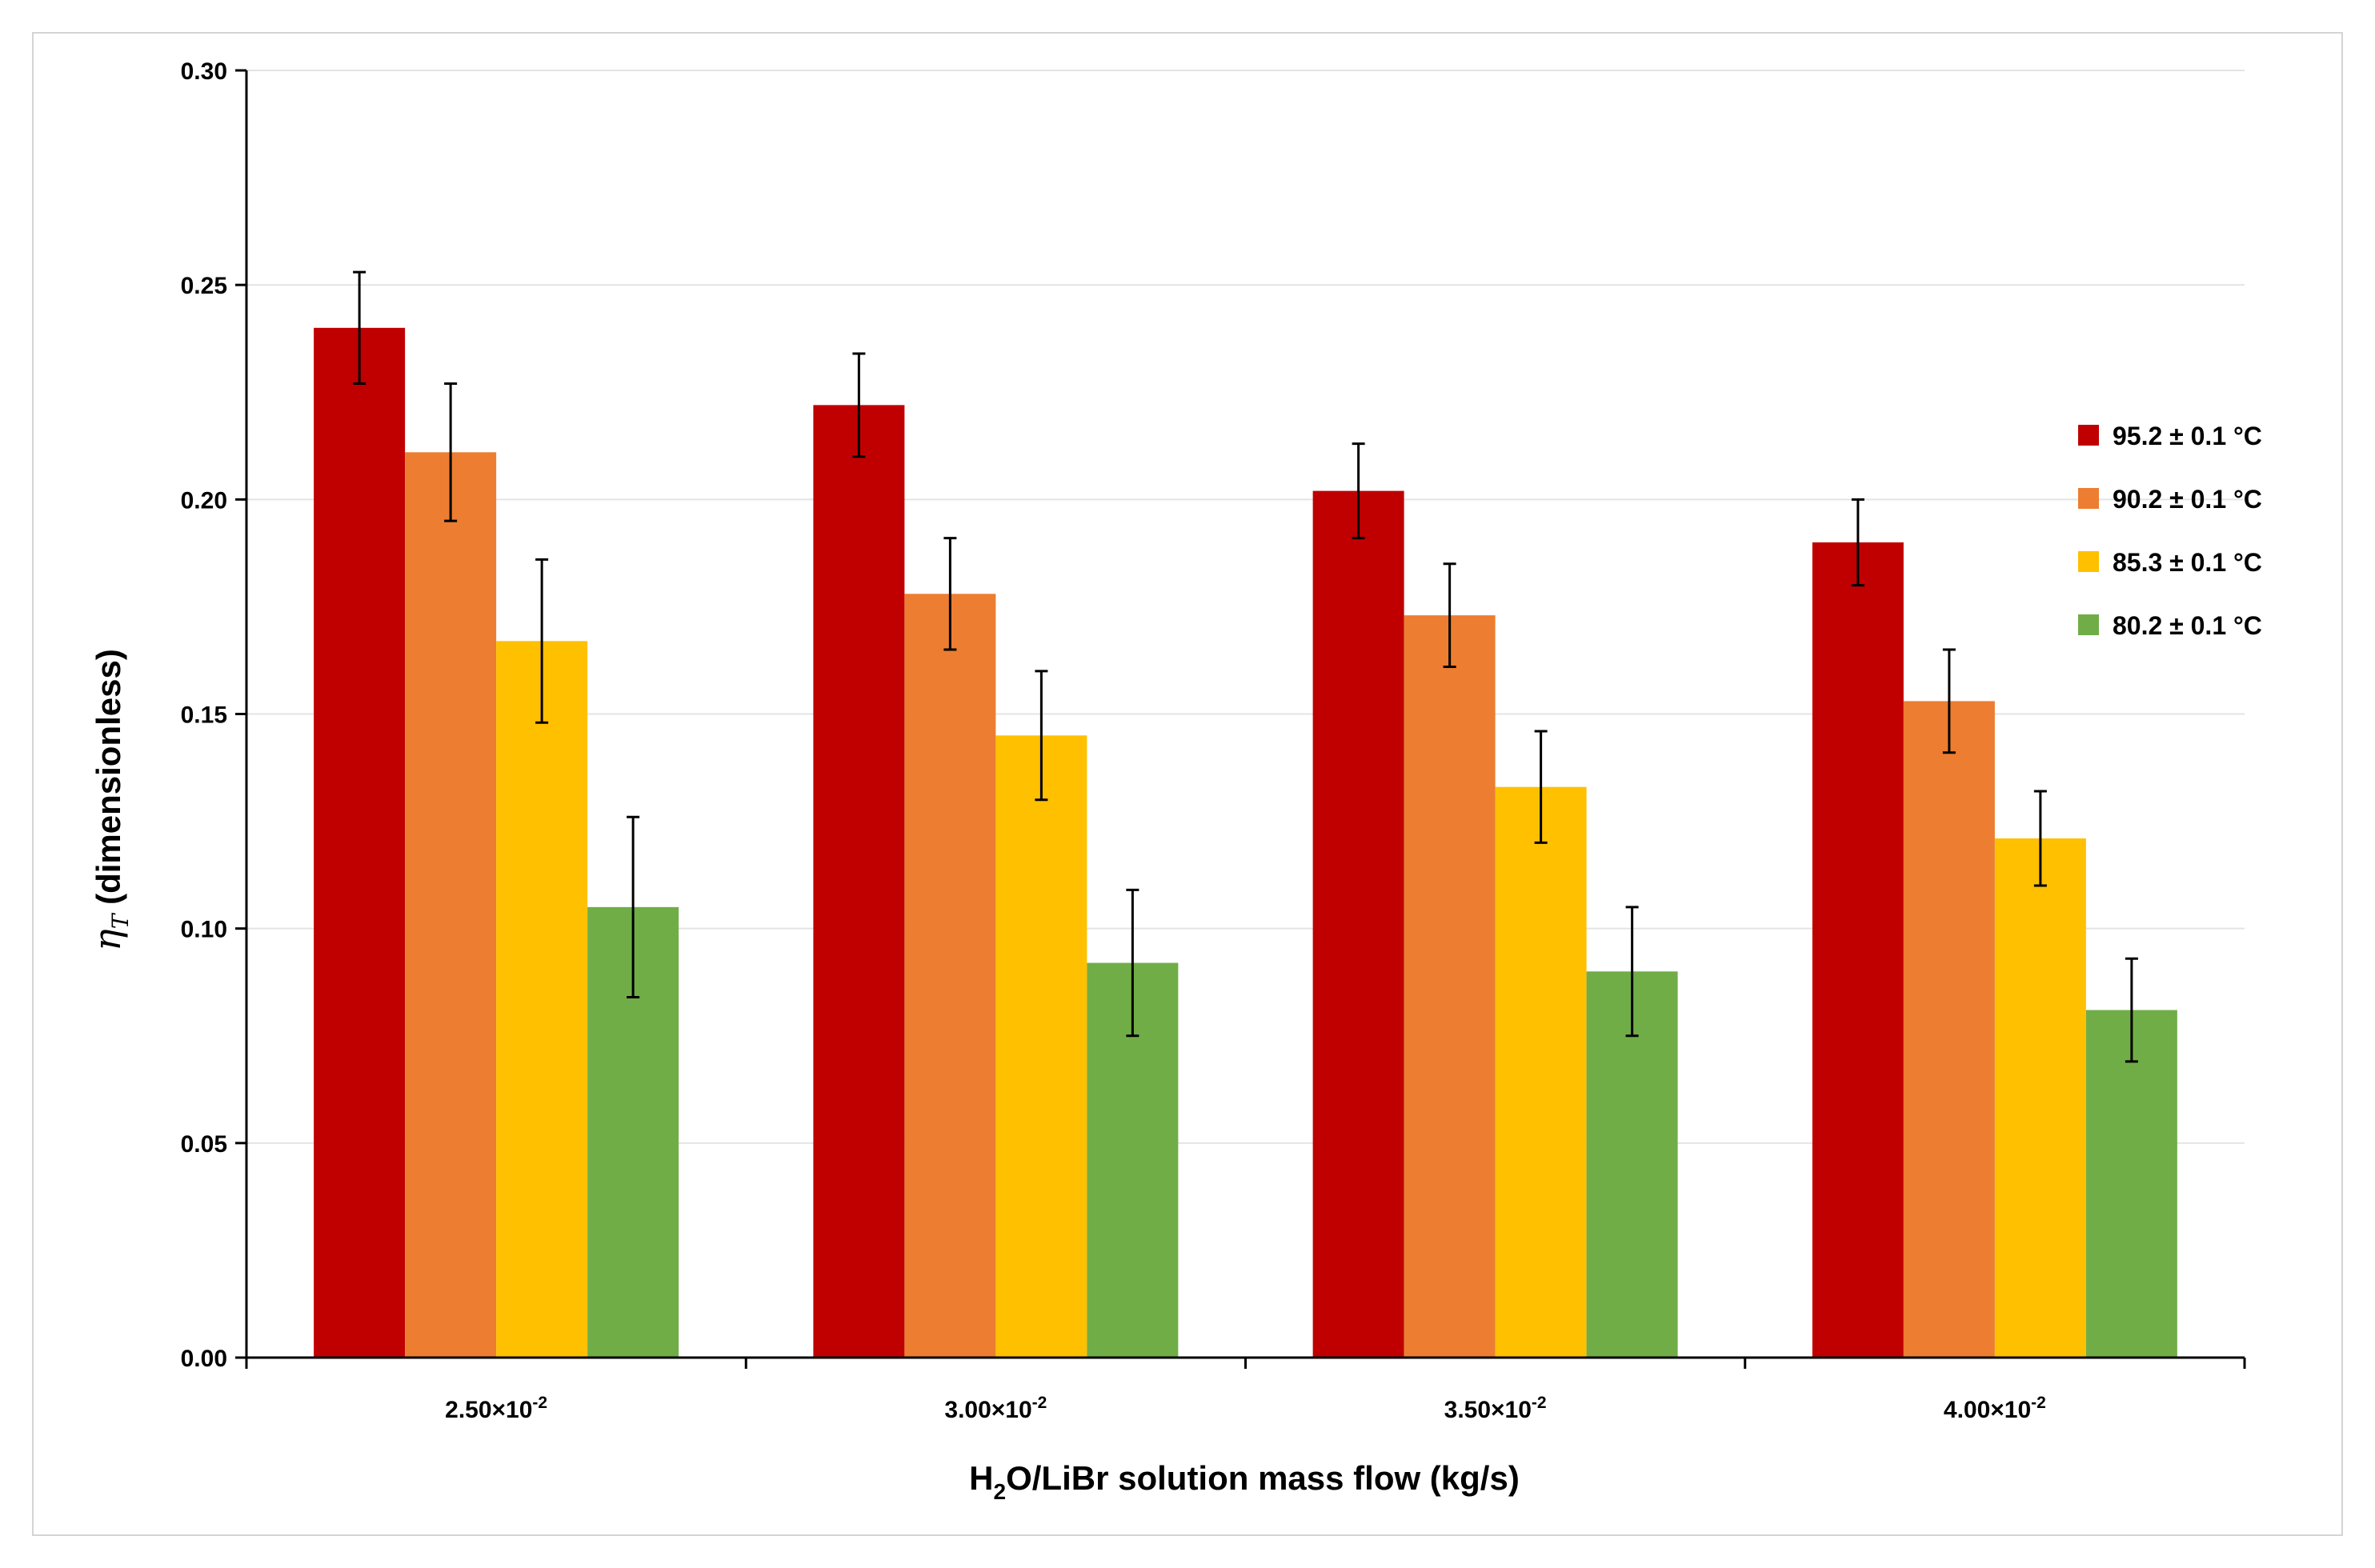 The height and width of the screenshot is (1568, 2375). What do you see at coordinates (110, 800) in the screenshot?
I see `y-axis-title: ηT (dimensionless)` at bounding box center [110, 800].